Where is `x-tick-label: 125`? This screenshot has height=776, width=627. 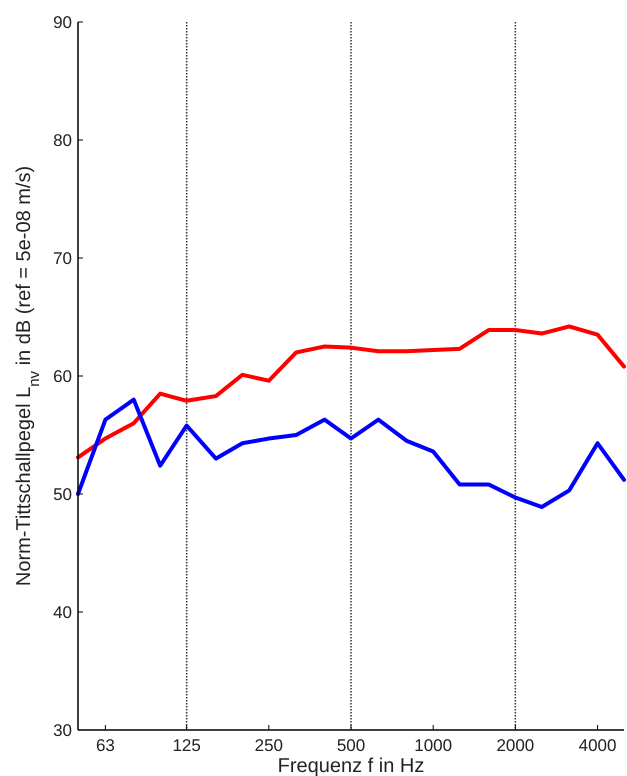
x-tick-label: 125 is located at coordinates (186, 745).